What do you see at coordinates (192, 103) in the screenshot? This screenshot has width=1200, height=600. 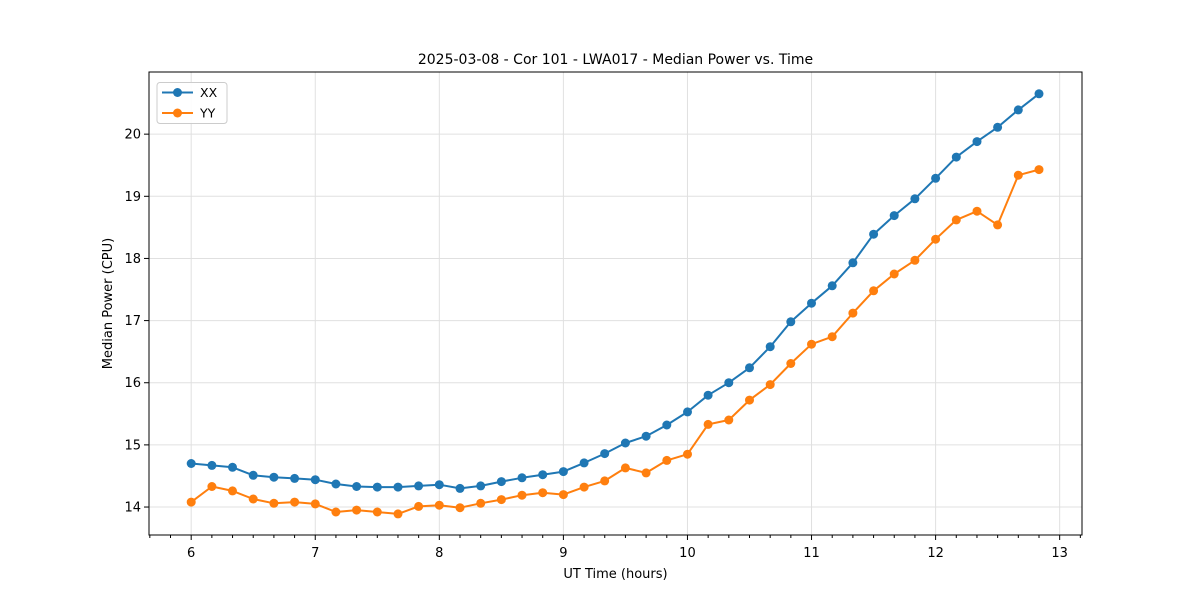 I see `legend: XX YY` at bounding box center [192, 103].